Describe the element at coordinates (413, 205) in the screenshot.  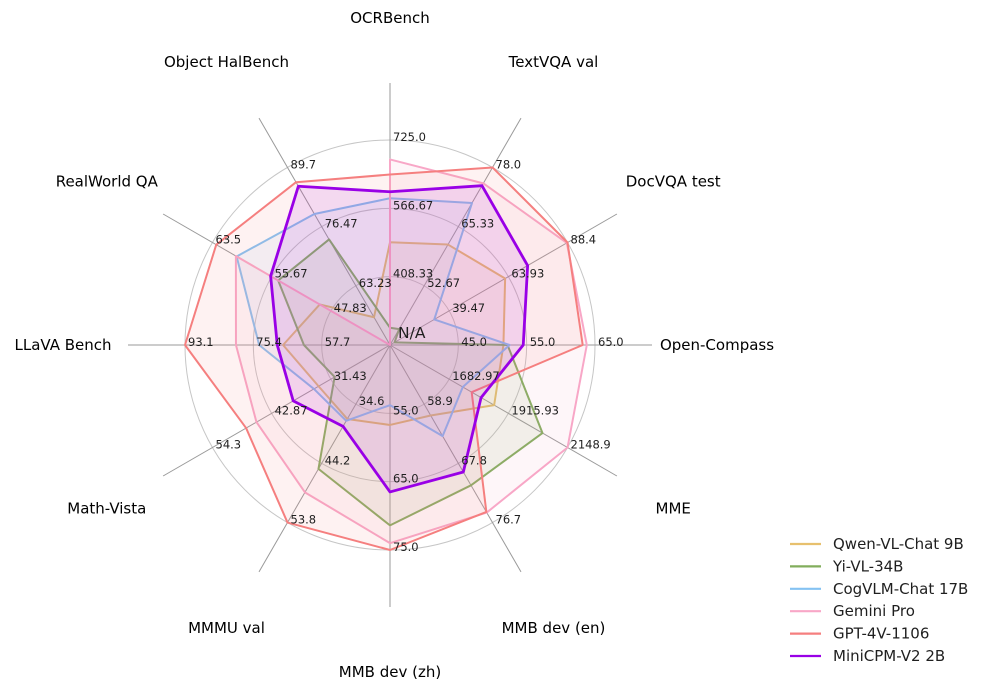
I see `tick-label-ocrbench-1: 566.67` at that location.